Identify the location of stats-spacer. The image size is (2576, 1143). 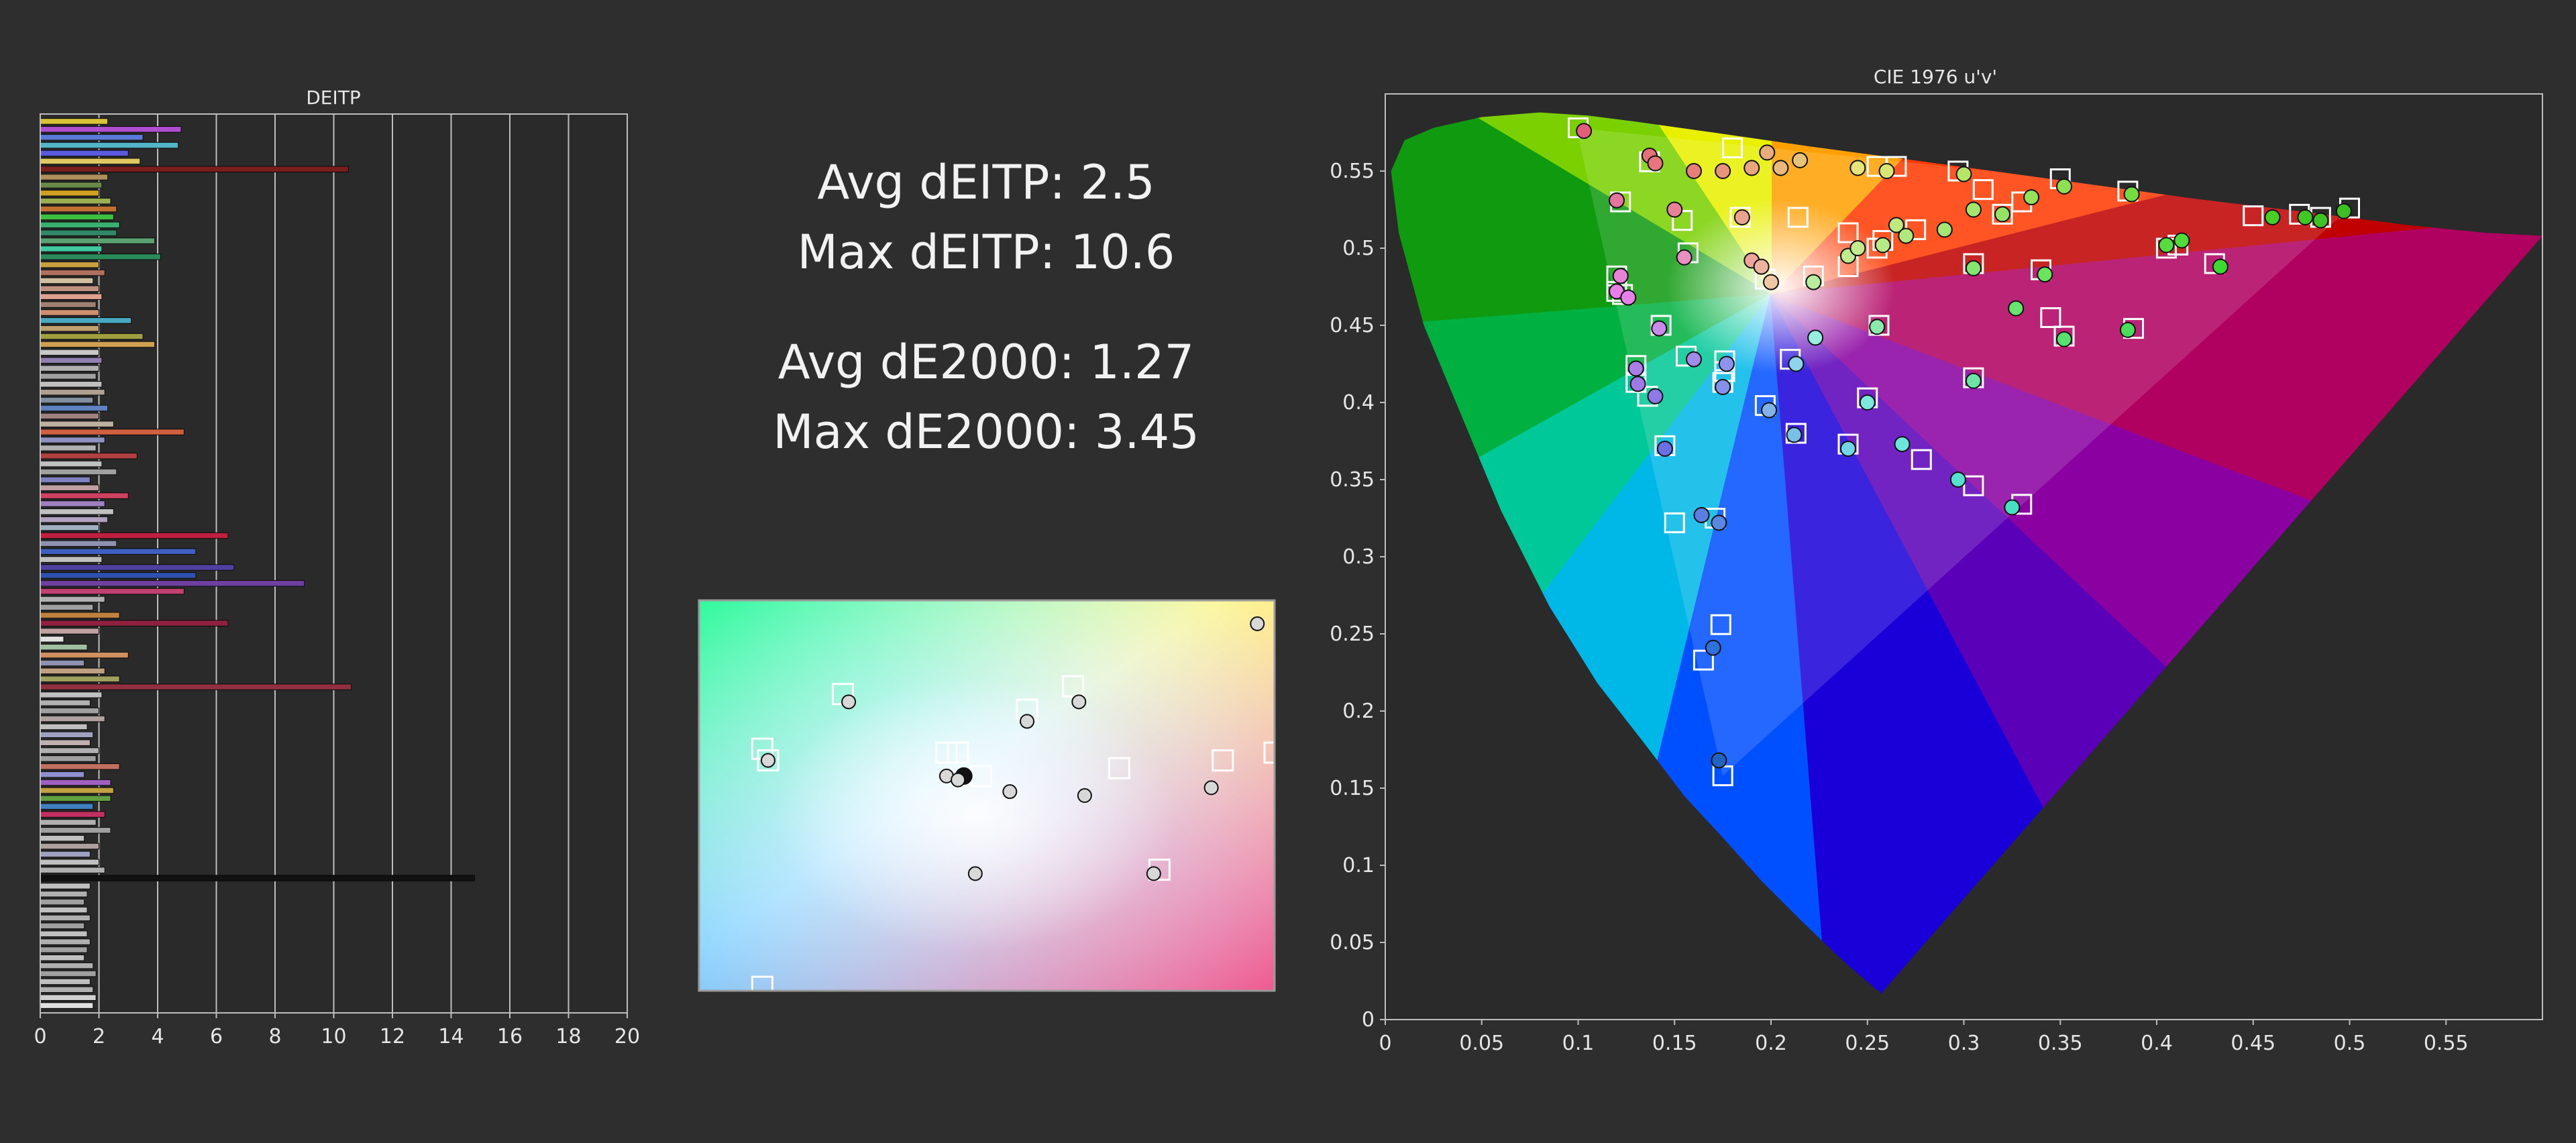
(986, 307).